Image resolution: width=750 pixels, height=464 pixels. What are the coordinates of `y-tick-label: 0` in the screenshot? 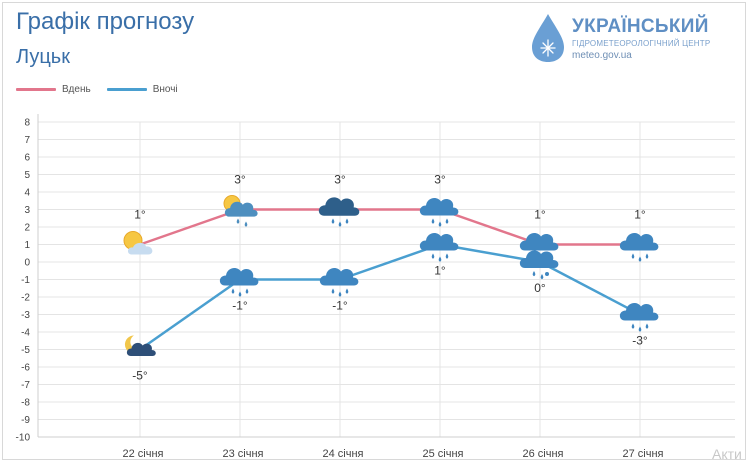 It's located at (27, 263).